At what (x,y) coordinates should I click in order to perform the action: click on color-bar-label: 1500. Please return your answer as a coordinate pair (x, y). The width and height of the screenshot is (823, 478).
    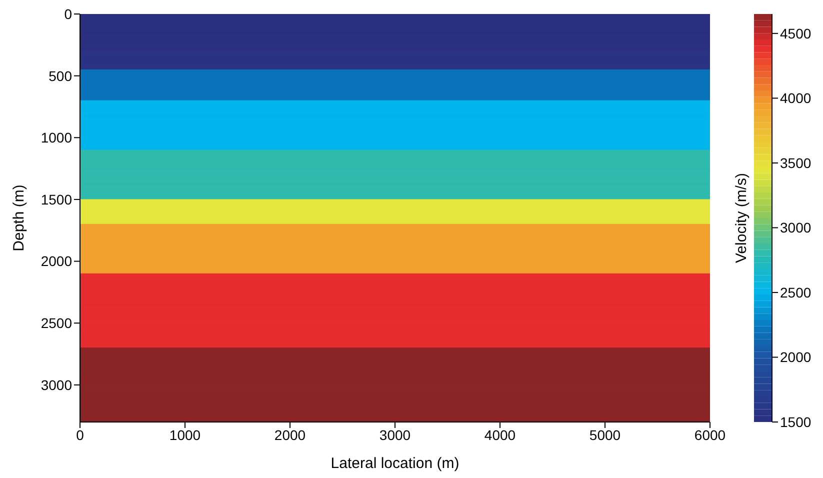
    Looking at the image, I should click on (796, 422).